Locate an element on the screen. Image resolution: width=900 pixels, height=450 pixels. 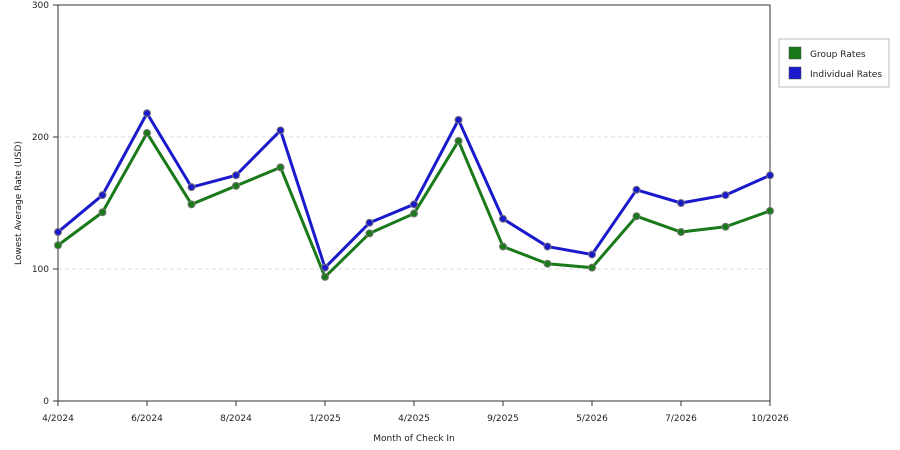
y-tick-label: 100 is located at coordinates (40, 270).